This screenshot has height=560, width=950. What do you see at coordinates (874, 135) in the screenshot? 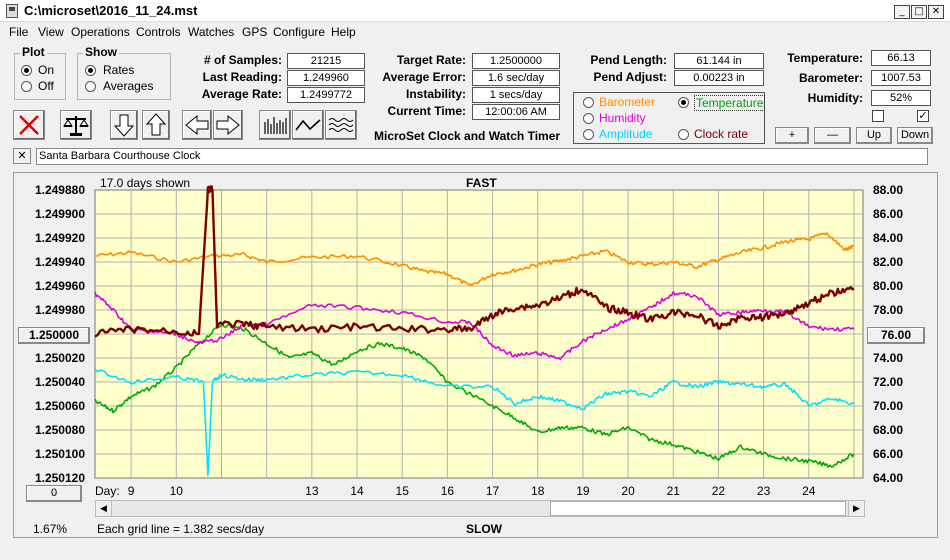
I see `up-button: Up` at bounding box center [874, 135].